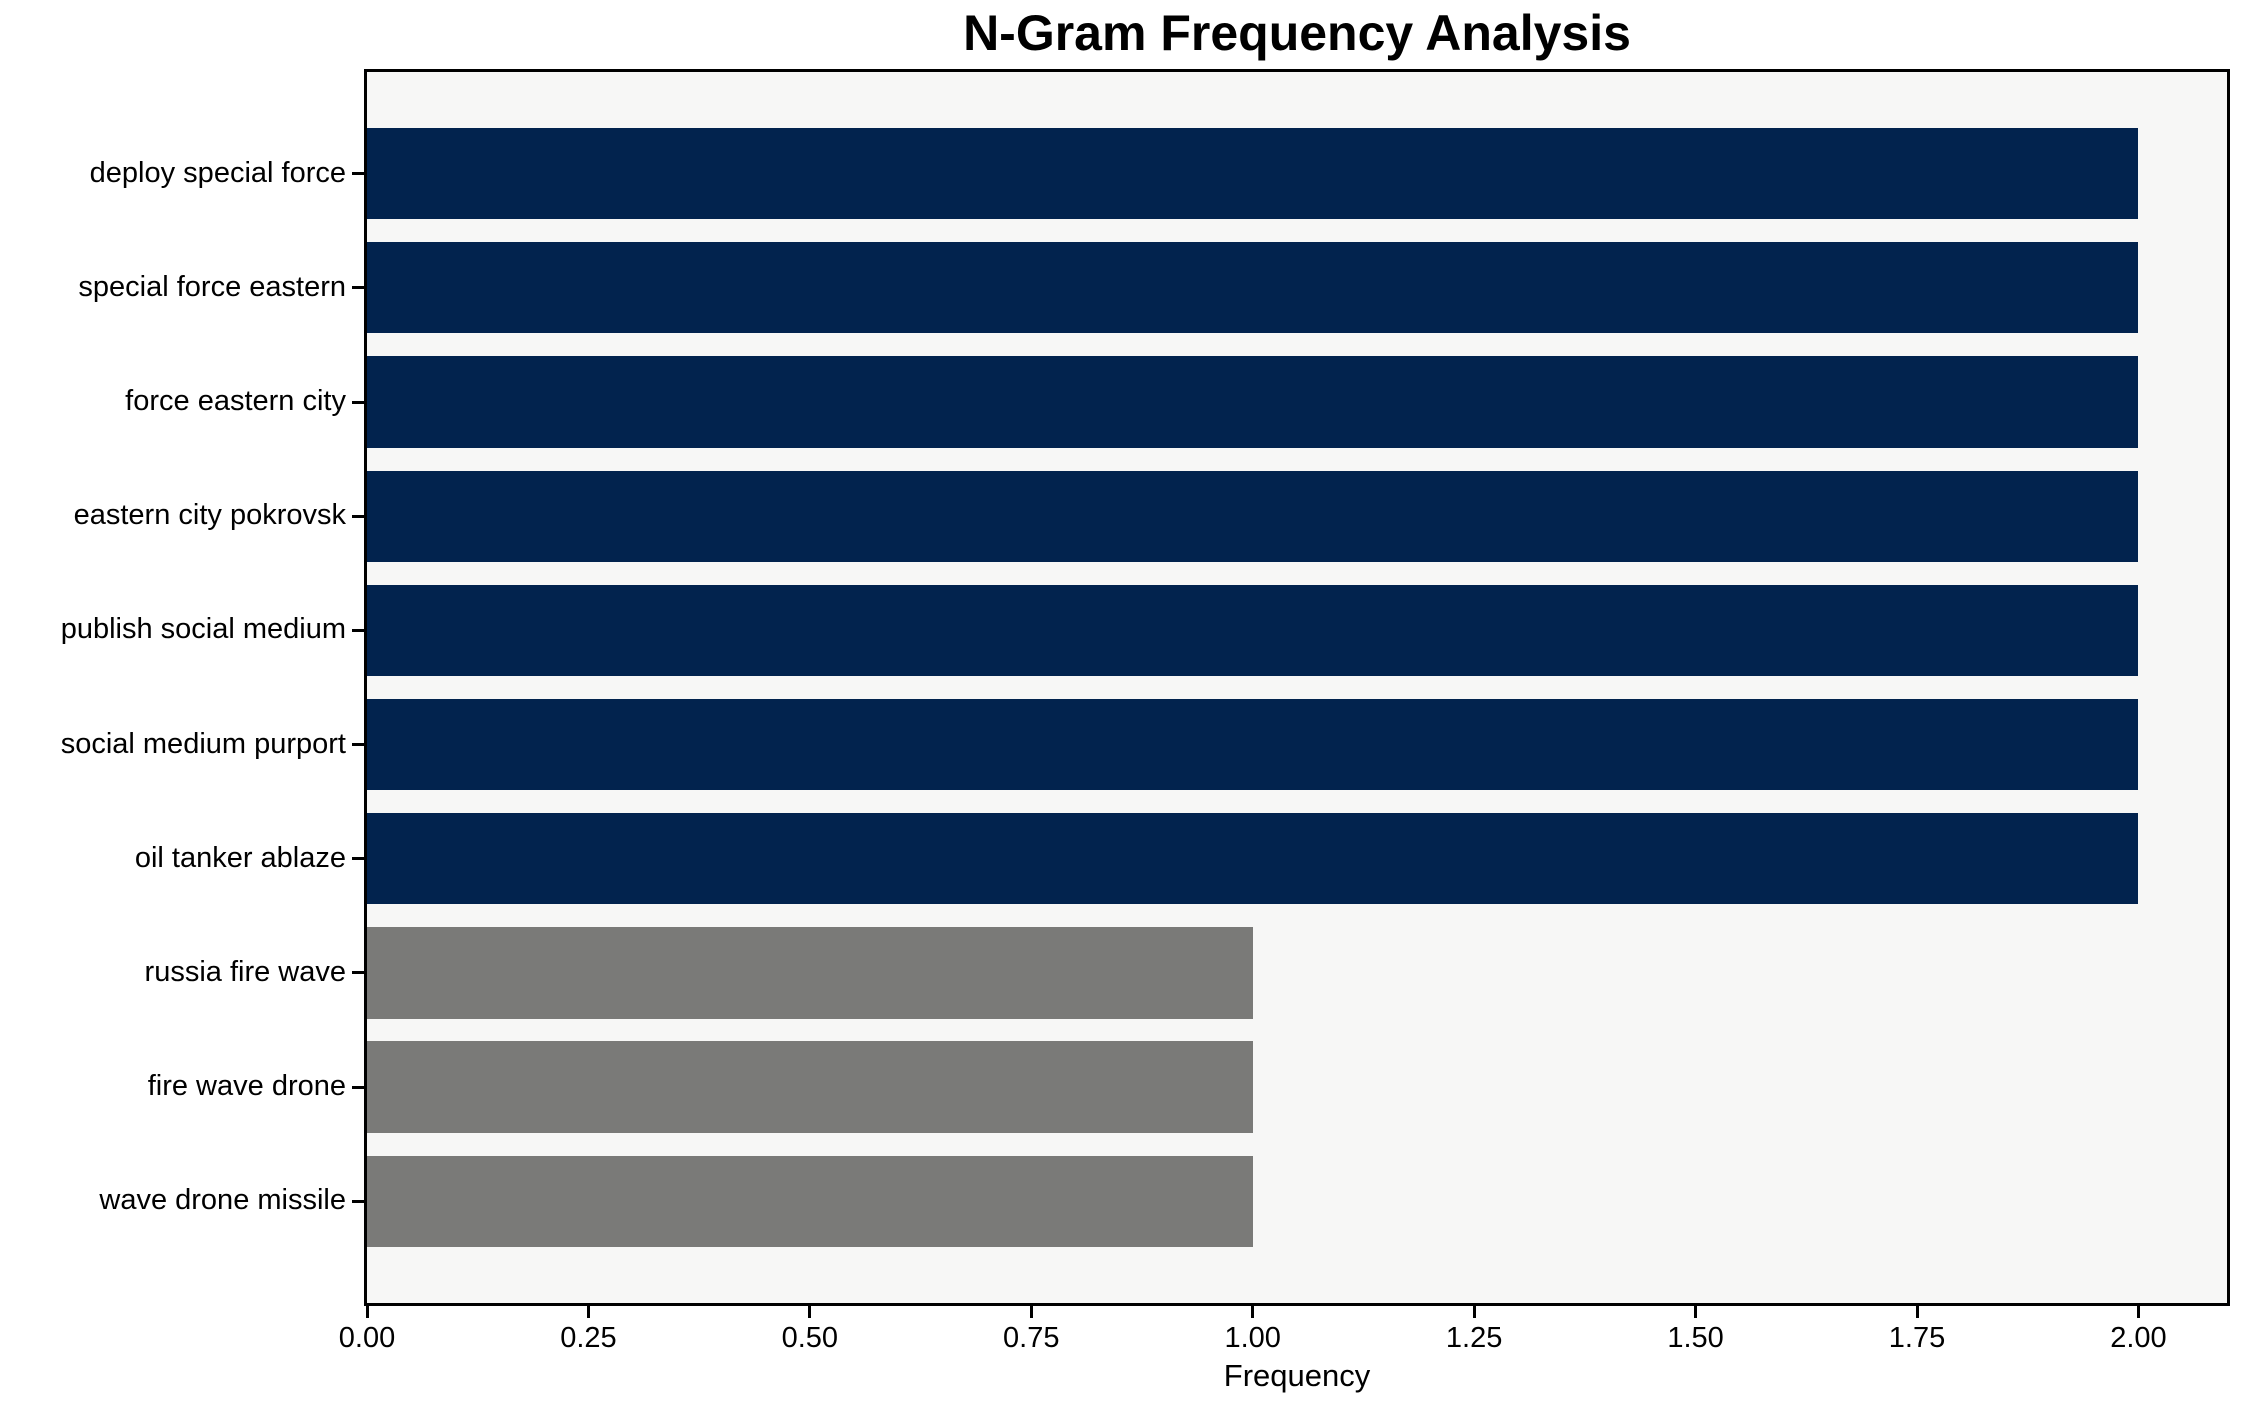 The height and width of the screenshot is (1414, 2247). What do you see at coordinates (217, 172) in the screenshot?
I see `y-tick-label: deploy special force` at bounding box center [217, 172].